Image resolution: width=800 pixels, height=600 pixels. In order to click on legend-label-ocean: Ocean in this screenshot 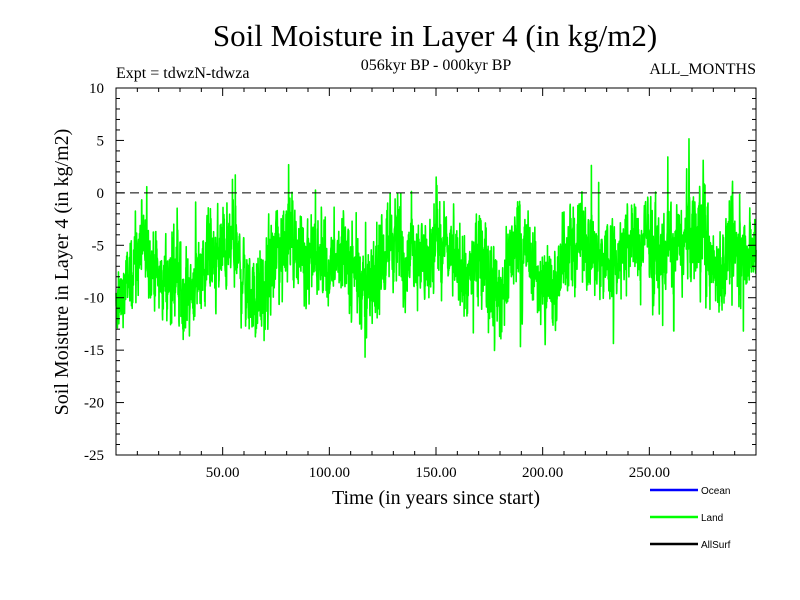, I will do `click(715, 491)`.